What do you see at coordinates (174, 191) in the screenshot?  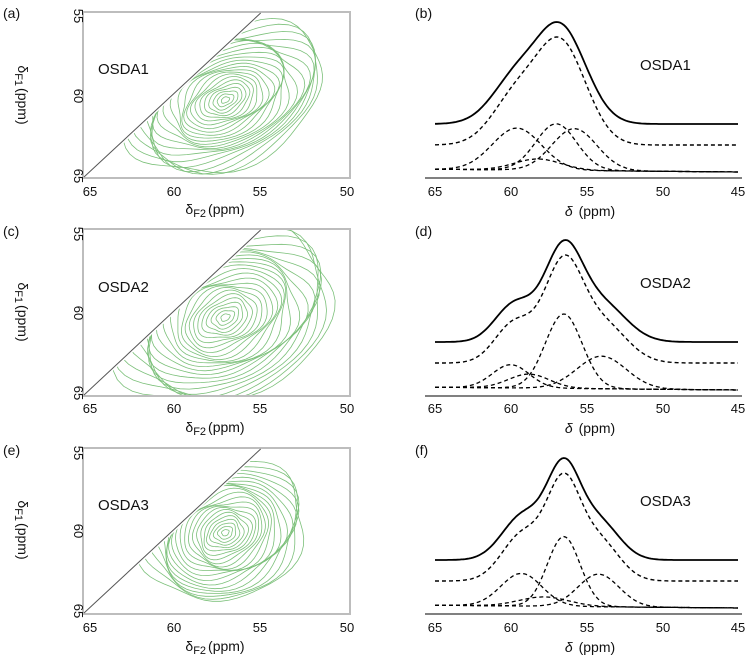 I see `x-tick-a-1: 60` at bounding box center [174, 191].